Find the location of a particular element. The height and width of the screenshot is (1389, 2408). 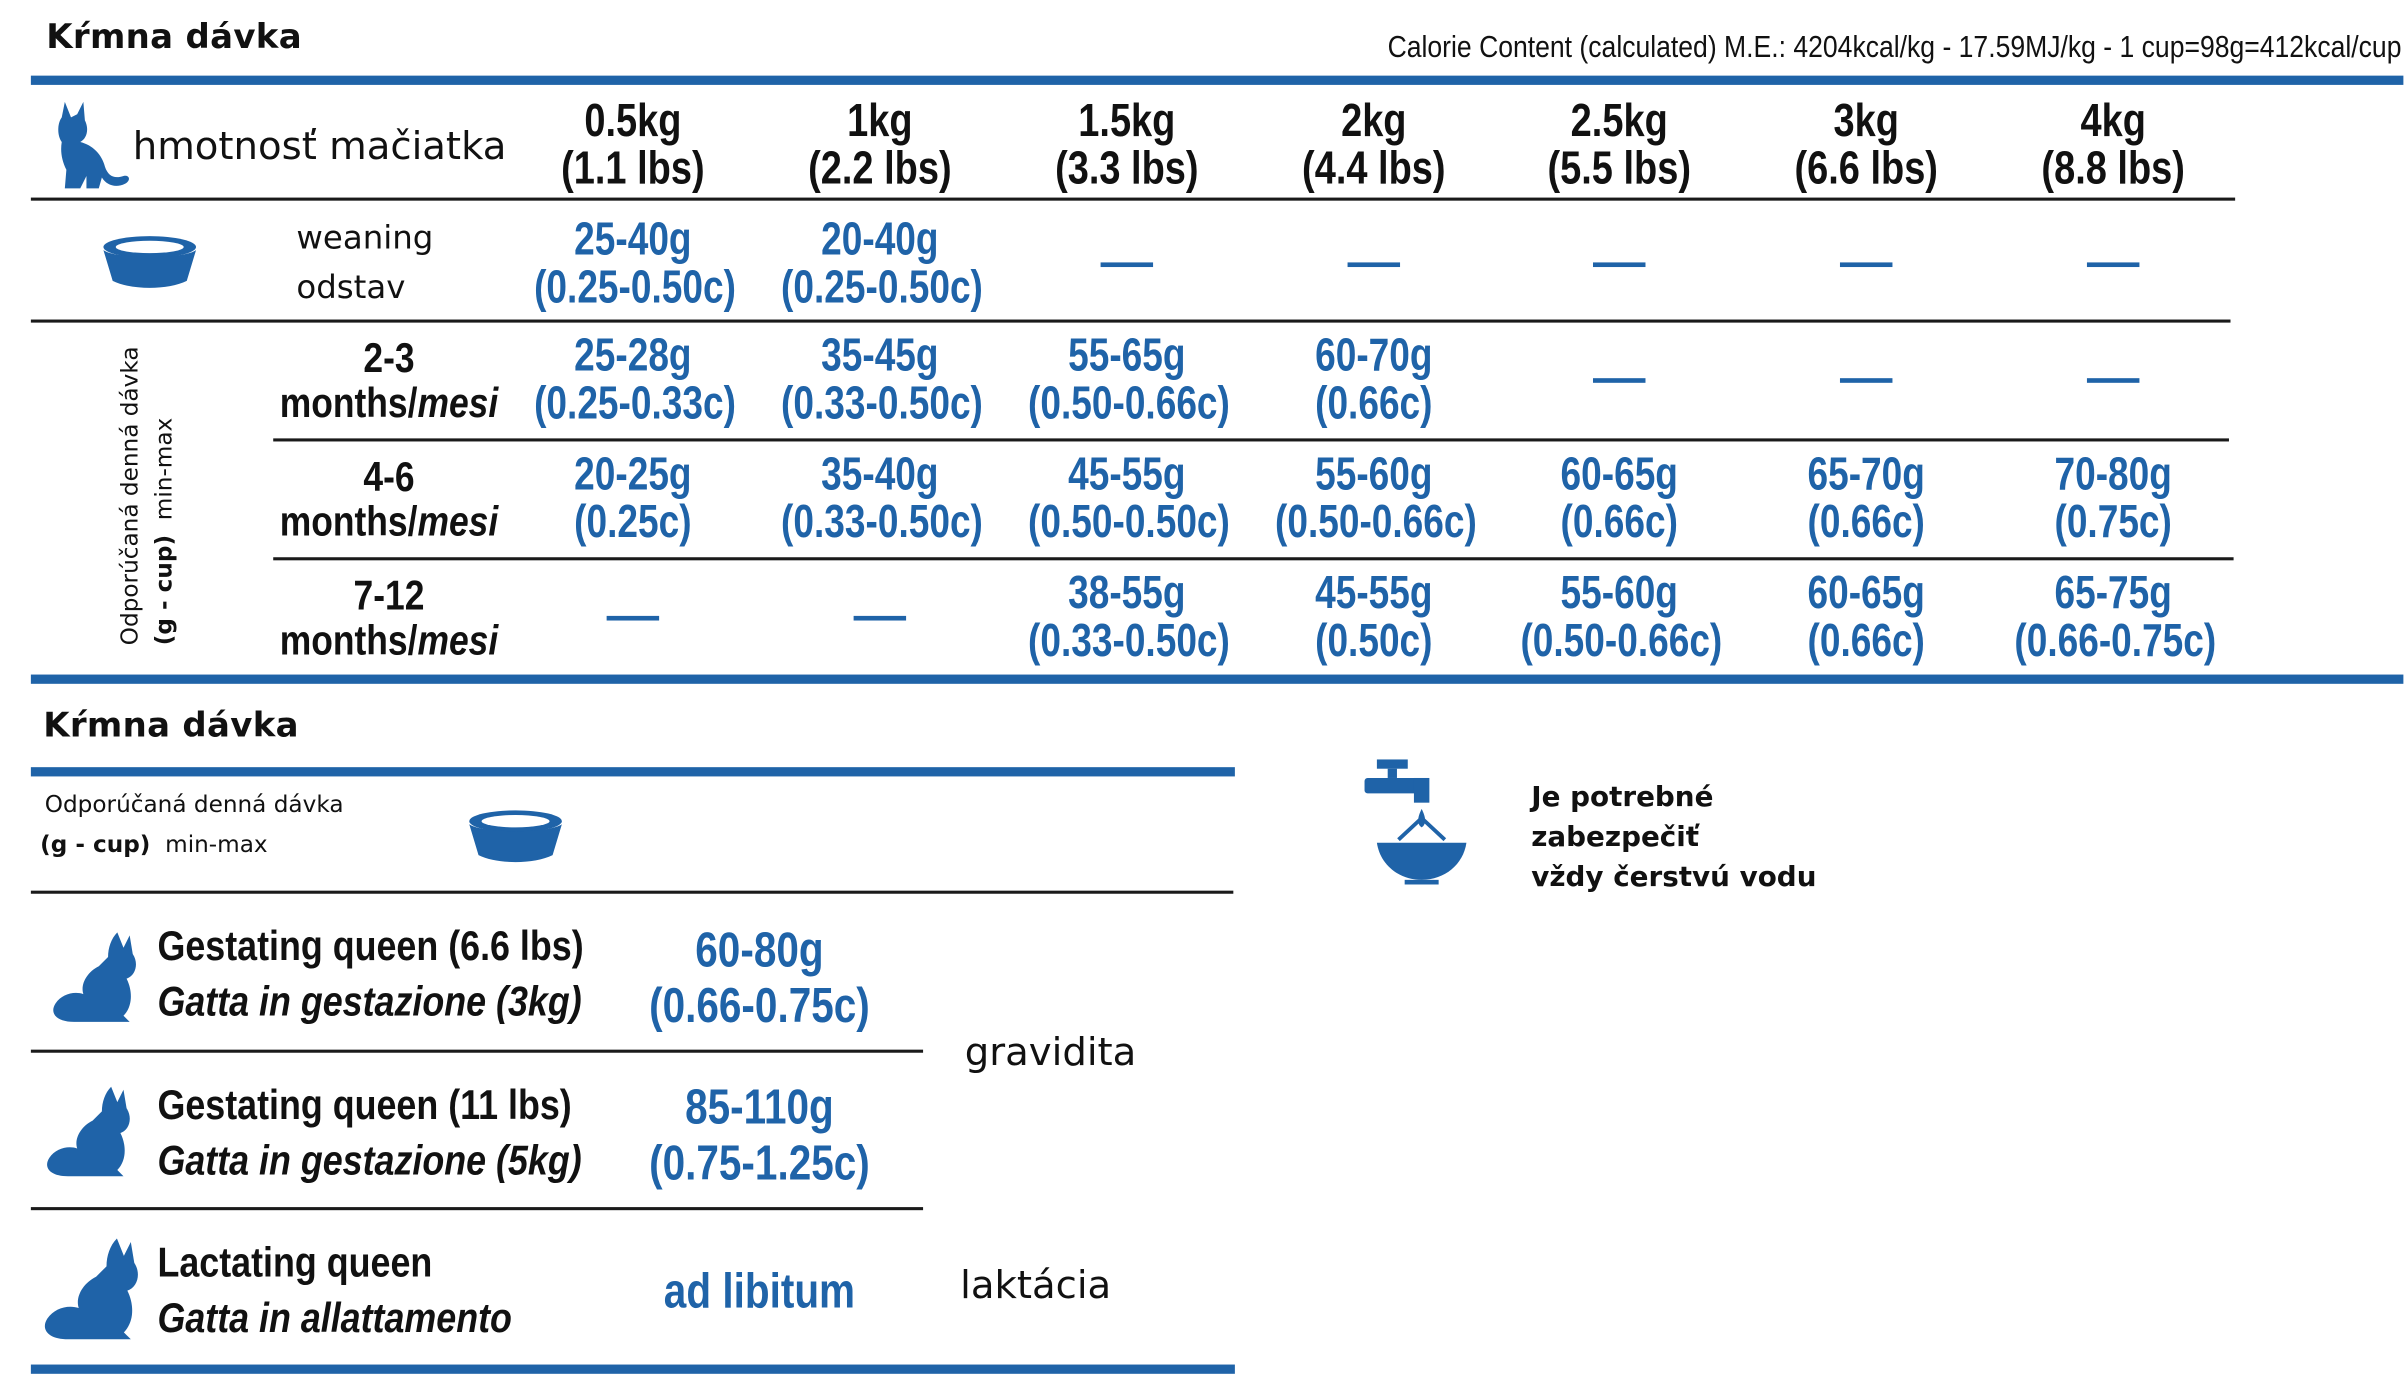

water-note-line2: zabezpečiť is located at coordinates (1615, 837).